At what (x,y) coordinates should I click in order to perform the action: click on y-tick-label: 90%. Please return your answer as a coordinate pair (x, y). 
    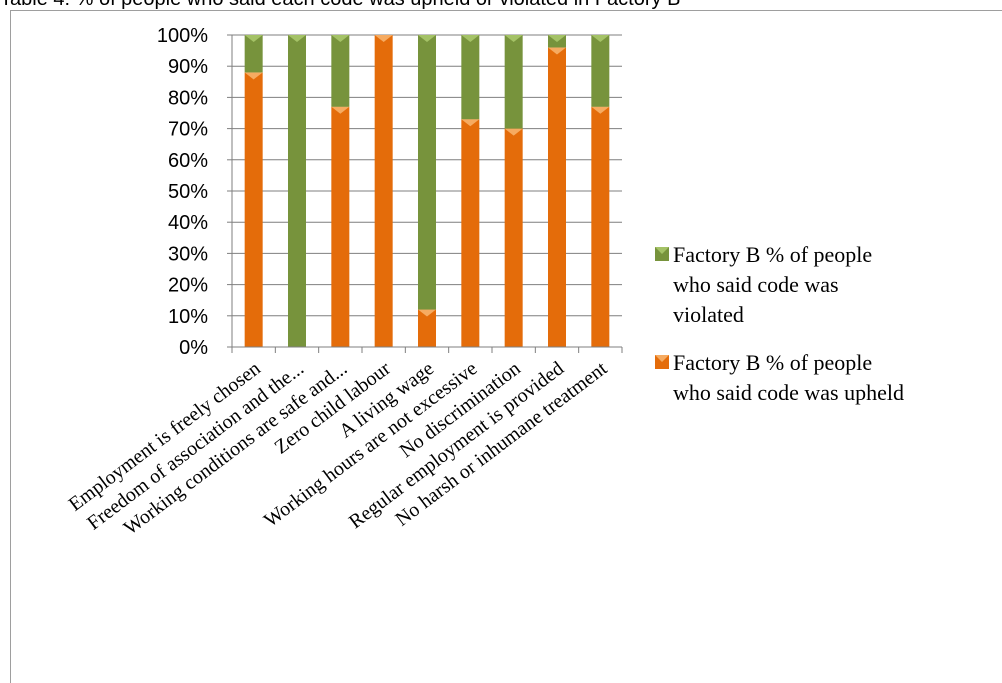
    Looking at the image, I should click on (188, 67).